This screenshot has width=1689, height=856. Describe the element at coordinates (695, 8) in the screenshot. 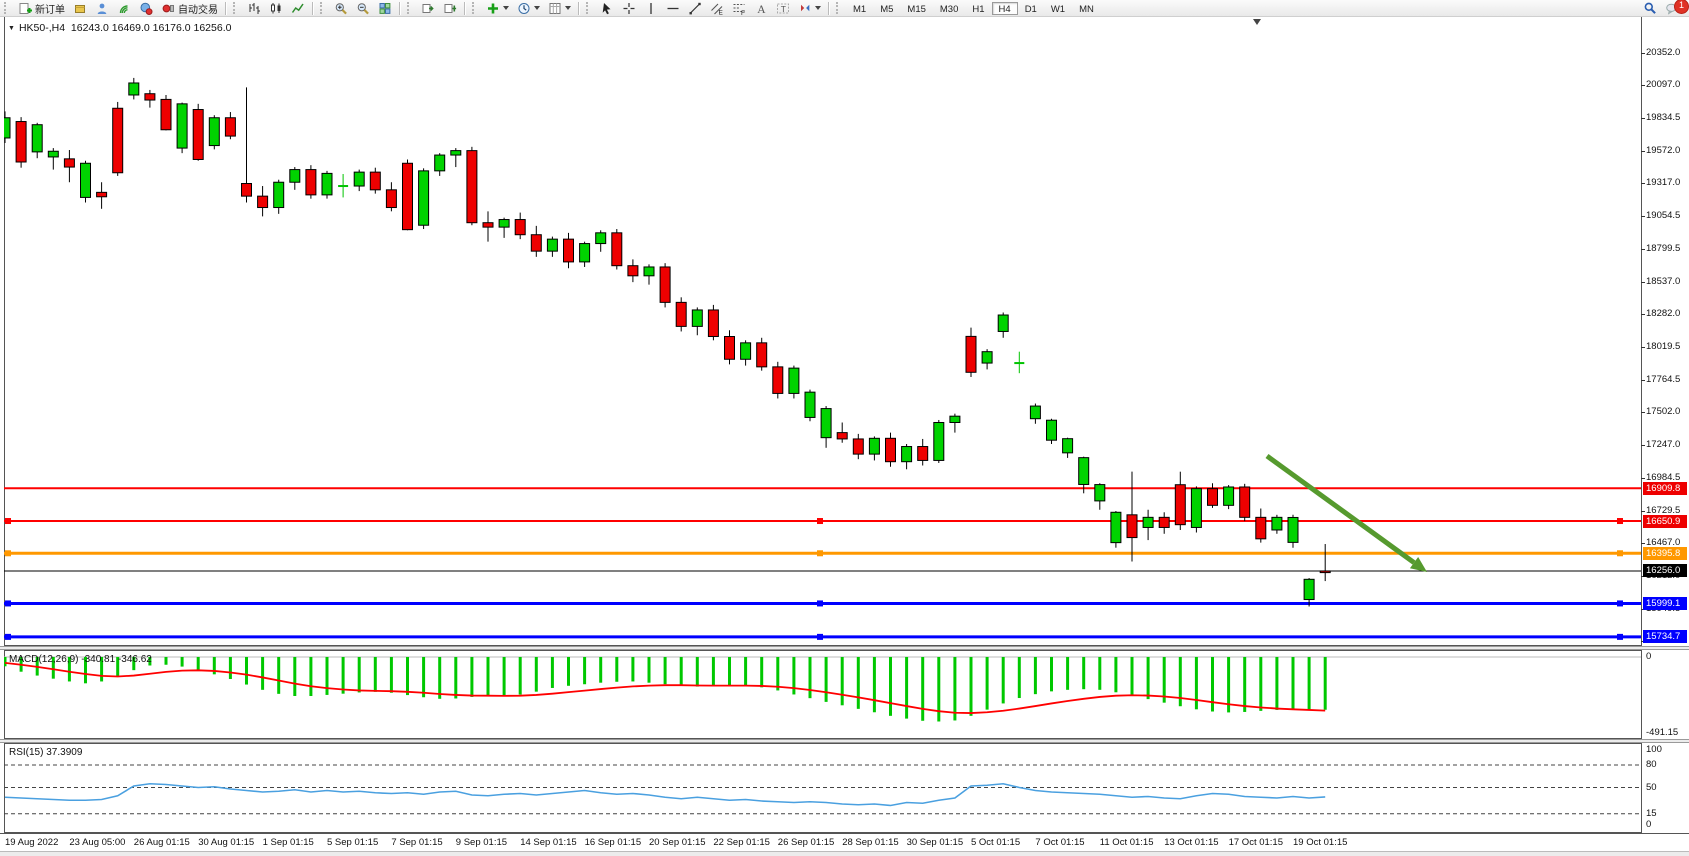

I see `trendline-button` at that location.